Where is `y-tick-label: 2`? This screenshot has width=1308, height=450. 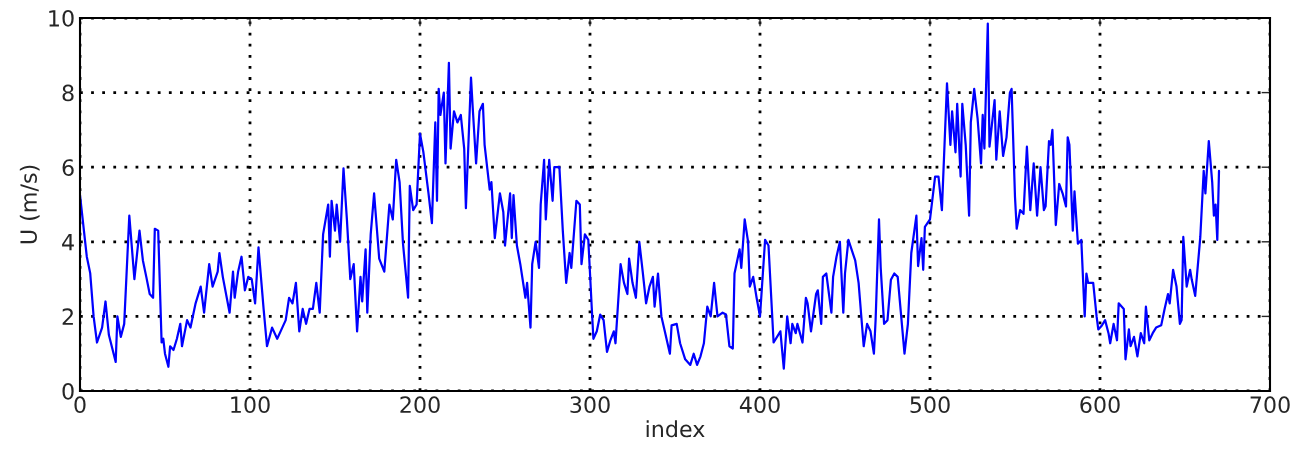 y-tick-label: 2 is located at coordinates (67, 316).